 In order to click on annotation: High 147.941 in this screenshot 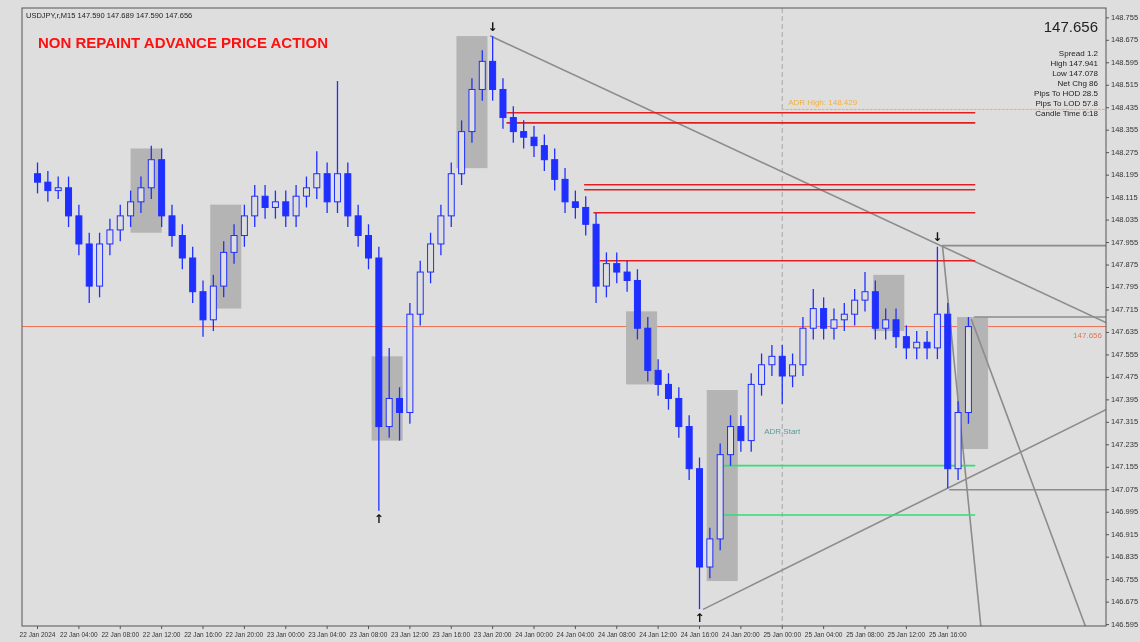, I will do `click(1074, 63)`.